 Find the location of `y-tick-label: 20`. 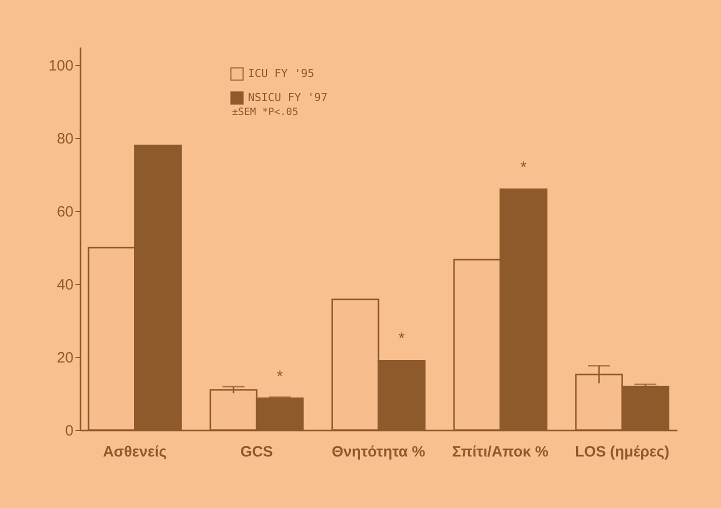

y-tick-label: 20 is located at coordinates (65, 358).